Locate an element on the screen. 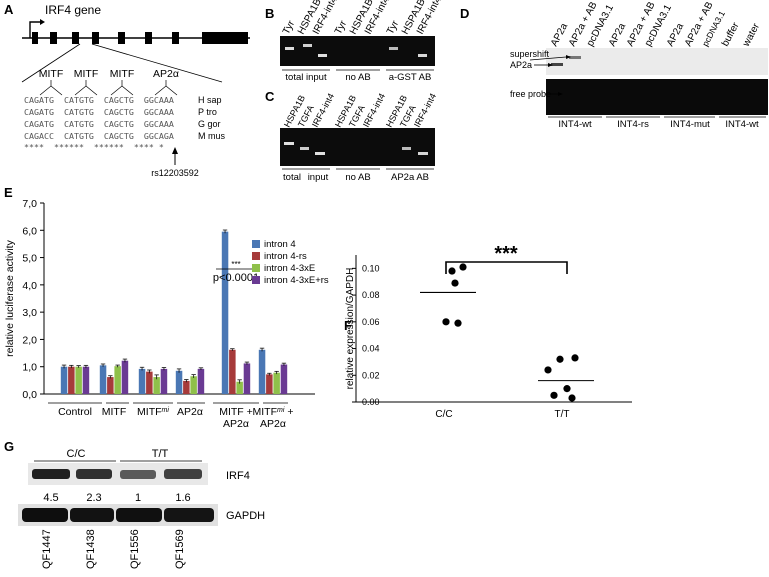  e-legend-label: intron 4-rs is located at coordinates (285, 256).